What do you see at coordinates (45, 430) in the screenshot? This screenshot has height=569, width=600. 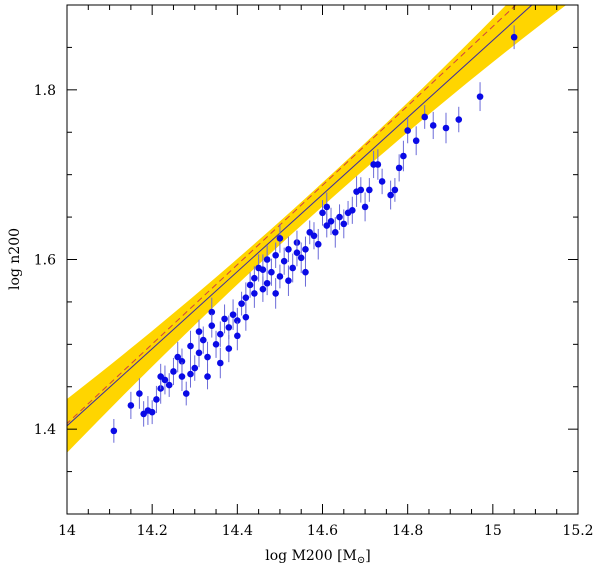 I see `y-tick-label: 1.4` at bounding box center [45, 430].